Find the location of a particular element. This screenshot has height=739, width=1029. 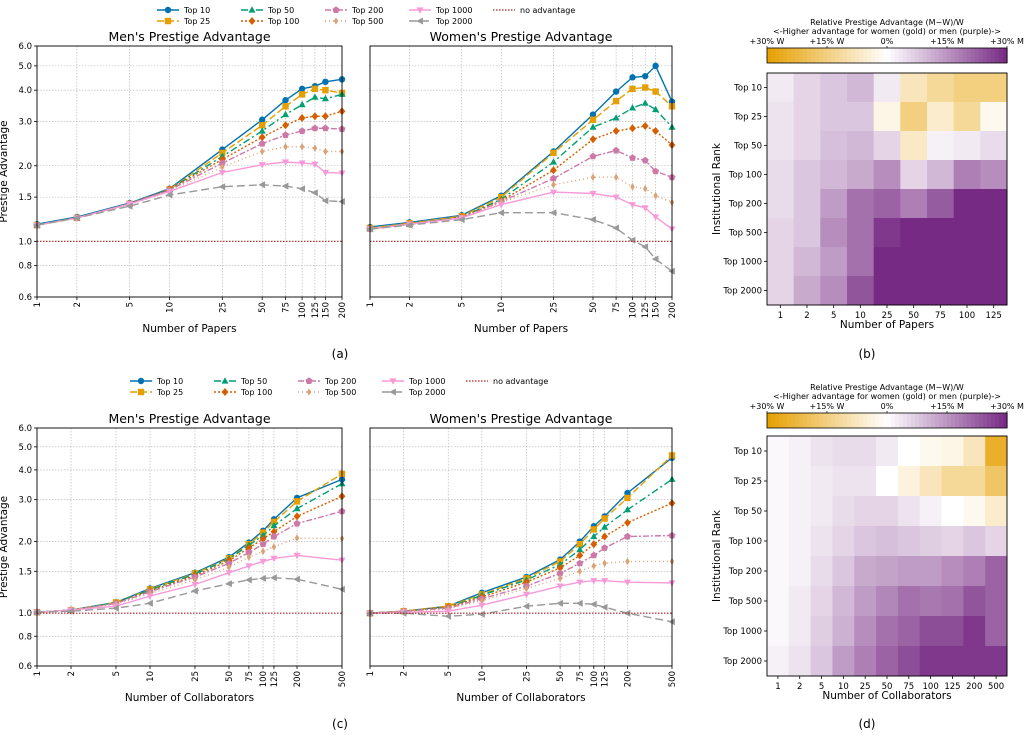

x-tick-label: 2 is located at coordinates (411, 304).